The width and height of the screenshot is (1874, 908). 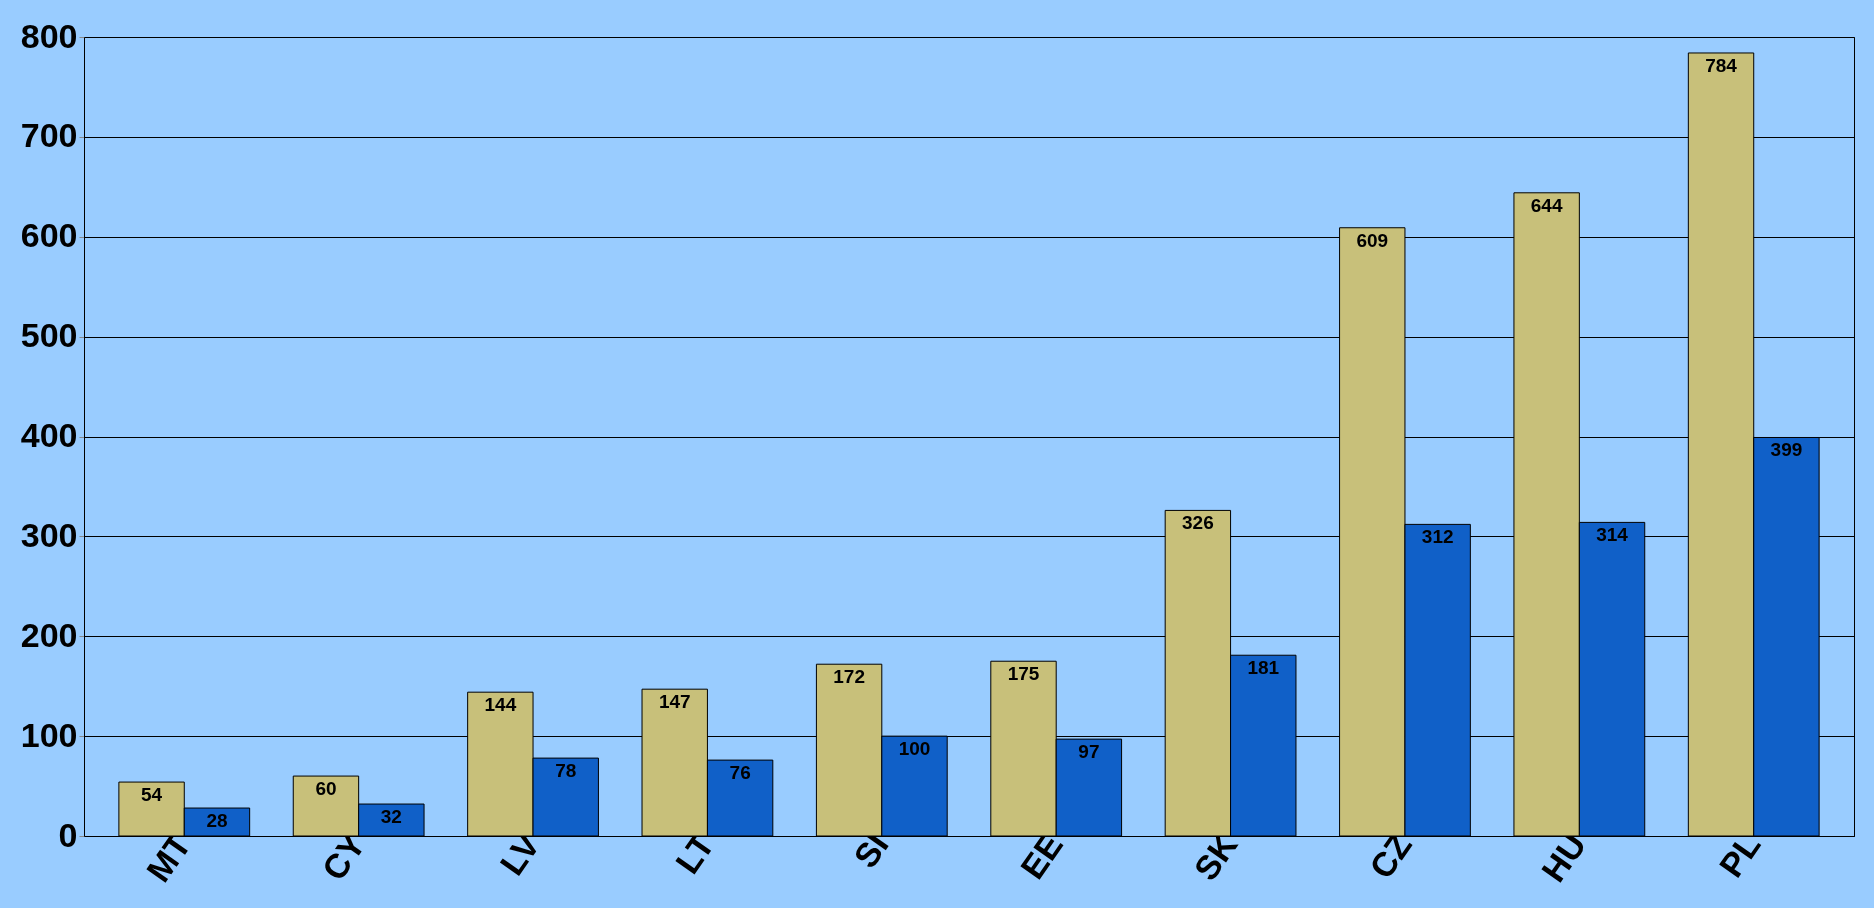 What do you see at coordinates (152, 795) in the screenshot?
I see `data-label: 54` at bounding box center [152, 795].